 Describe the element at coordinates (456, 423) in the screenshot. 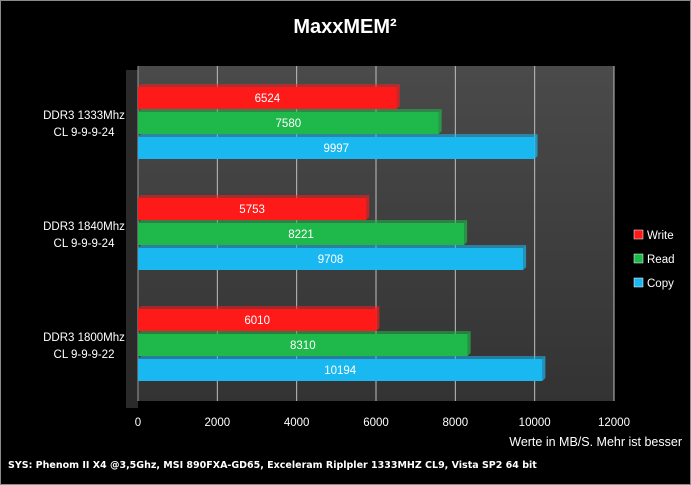

I see `x-tick-label: 8000` at that location.